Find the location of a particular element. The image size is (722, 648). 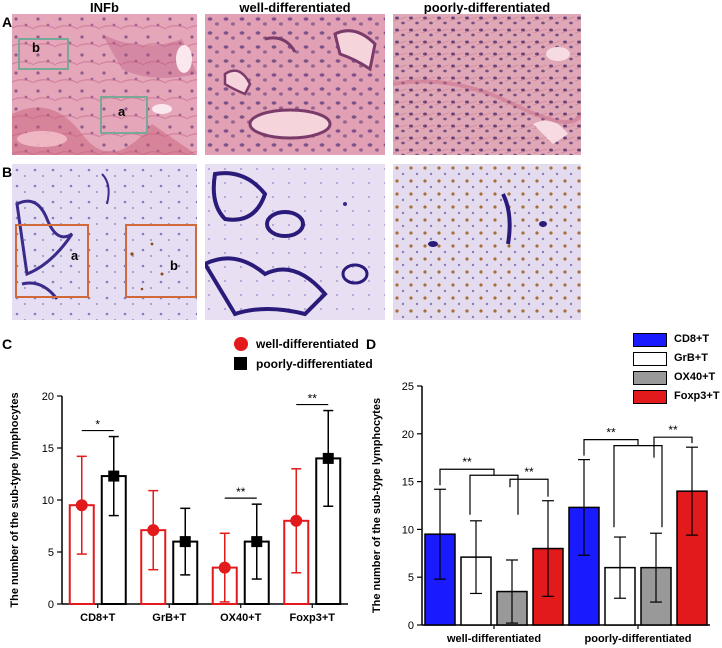

he-image-poorly-differentiated is located at coordinates (487, 84).